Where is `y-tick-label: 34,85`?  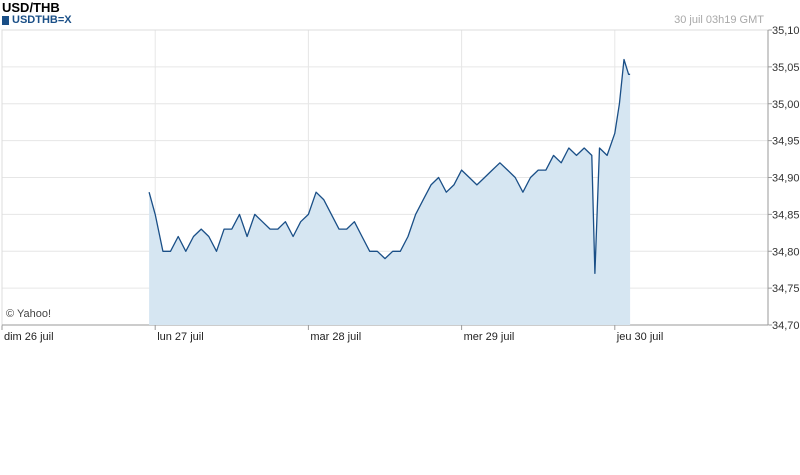
y-tick-label: 34,85 is located at coordinates (786, 215).